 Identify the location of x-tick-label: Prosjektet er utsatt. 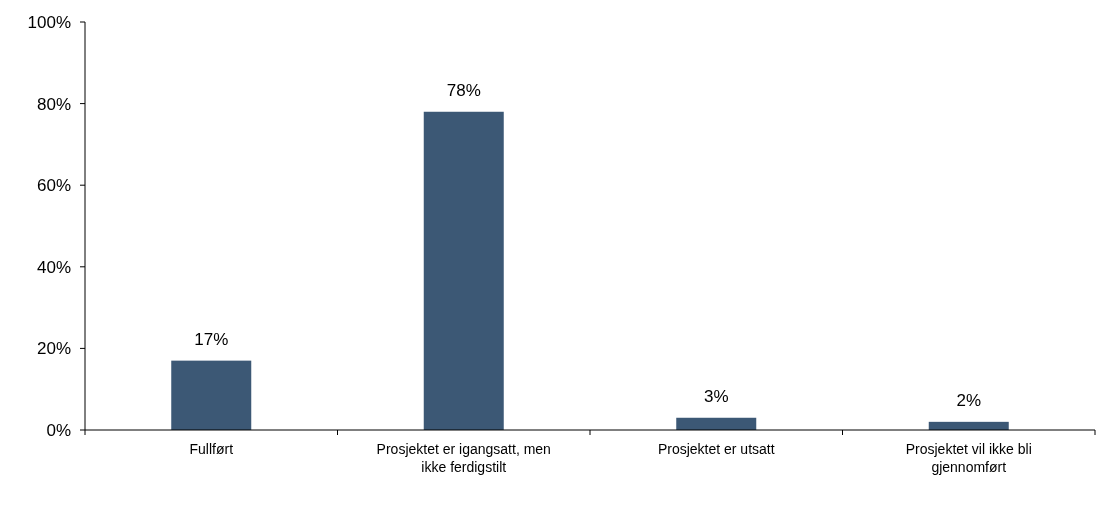
(716, 449).